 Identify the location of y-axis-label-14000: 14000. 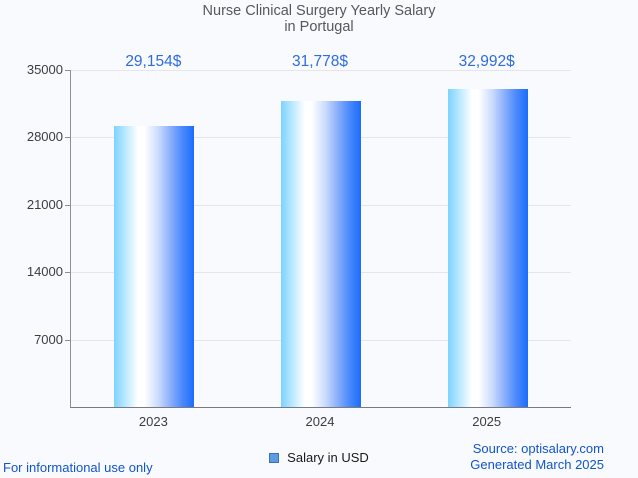
(44, 271).